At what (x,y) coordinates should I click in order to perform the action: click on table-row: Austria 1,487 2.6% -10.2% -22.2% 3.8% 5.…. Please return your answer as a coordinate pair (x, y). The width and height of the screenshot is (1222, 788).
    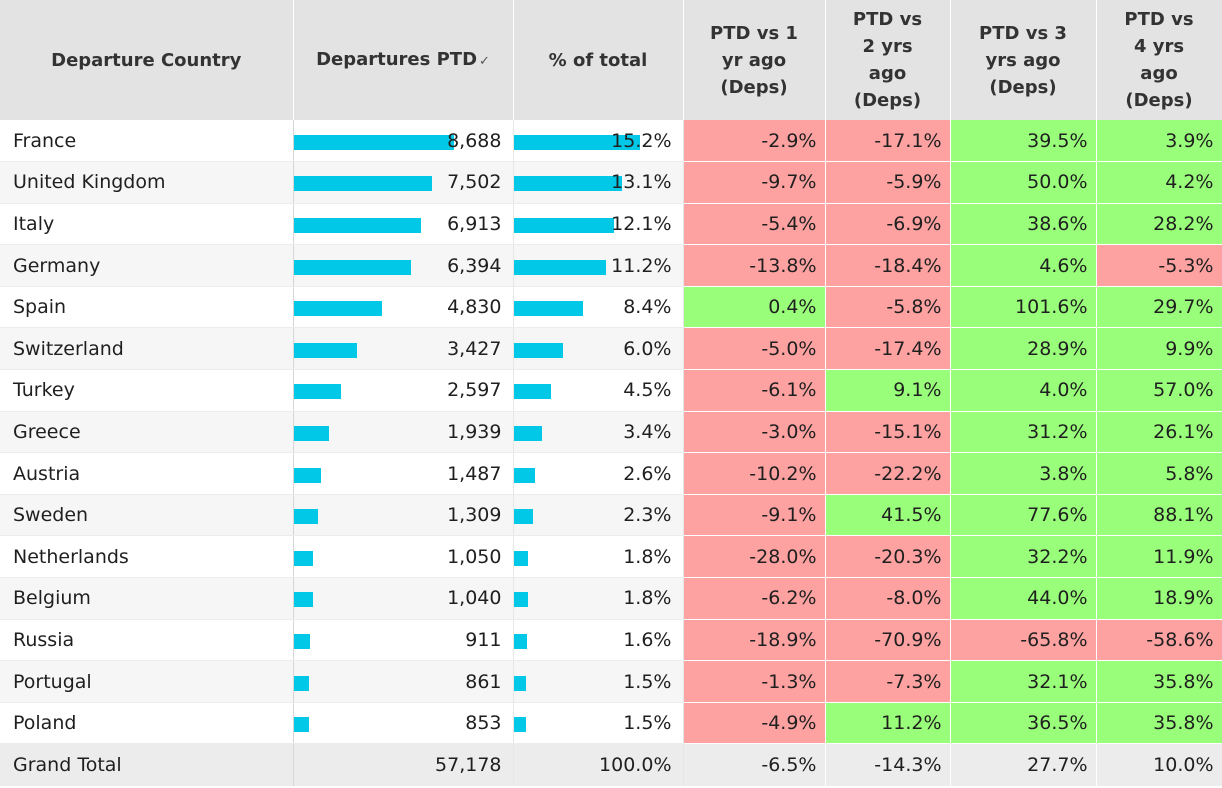
    Looking at the image, I should click on (611, 473).